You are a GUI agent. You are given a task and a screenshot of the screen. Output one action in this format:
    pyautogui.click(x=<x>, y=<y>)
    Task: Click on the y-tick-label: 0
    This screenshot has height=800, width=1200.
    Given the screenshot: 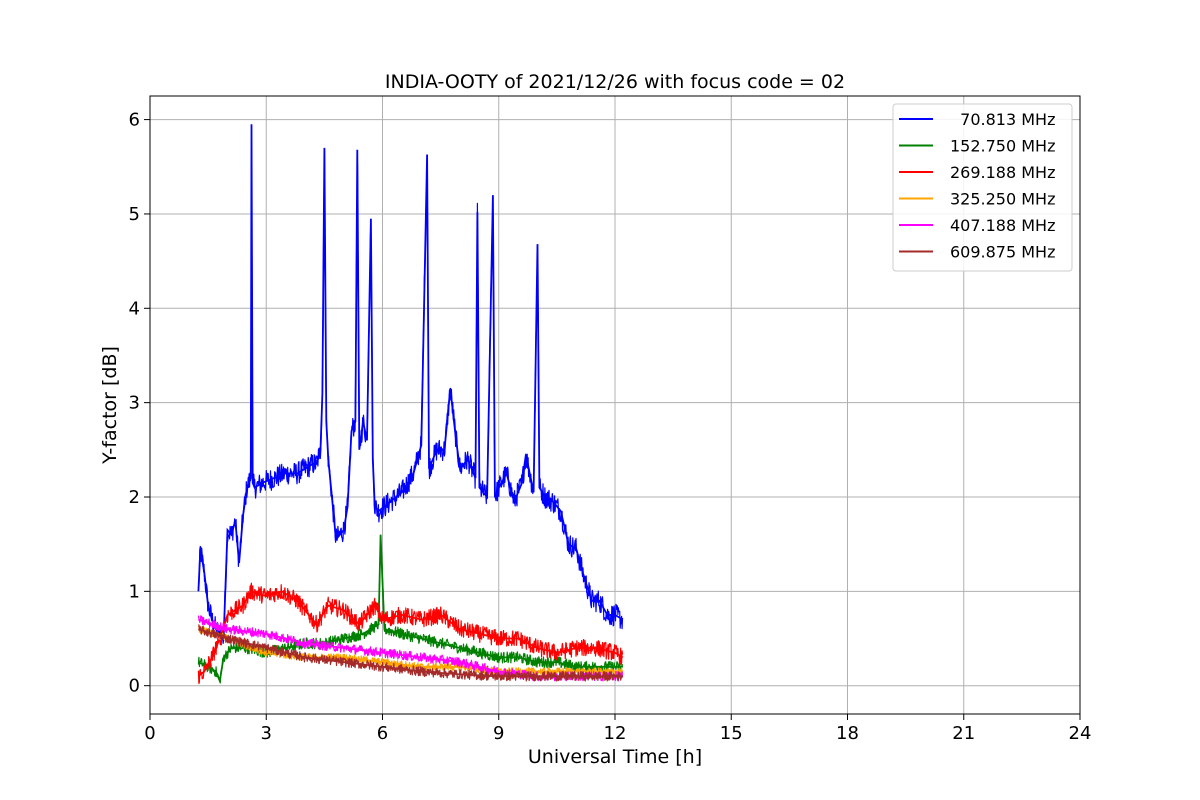 What is the action you would take?
    pyautogui.click(x=134, y=686)
    